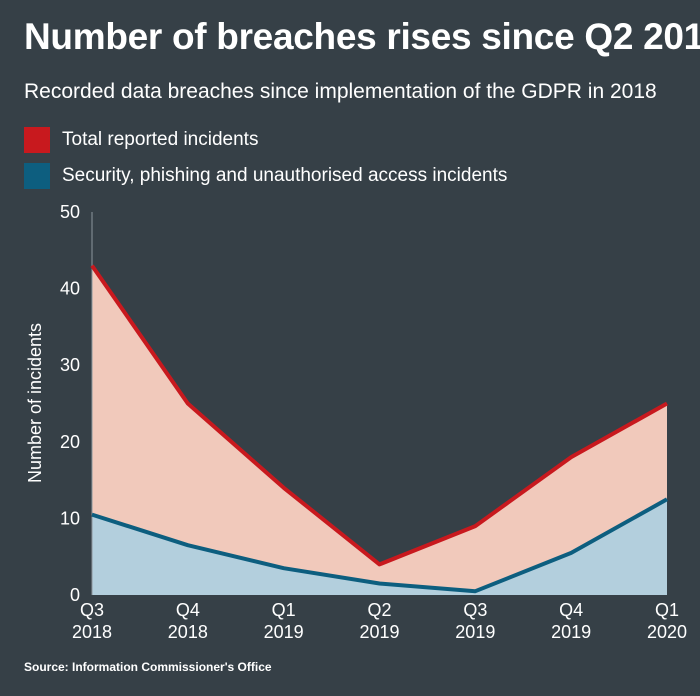  I want to click on x-tick-label: Q1 2020, so click(667, 621).